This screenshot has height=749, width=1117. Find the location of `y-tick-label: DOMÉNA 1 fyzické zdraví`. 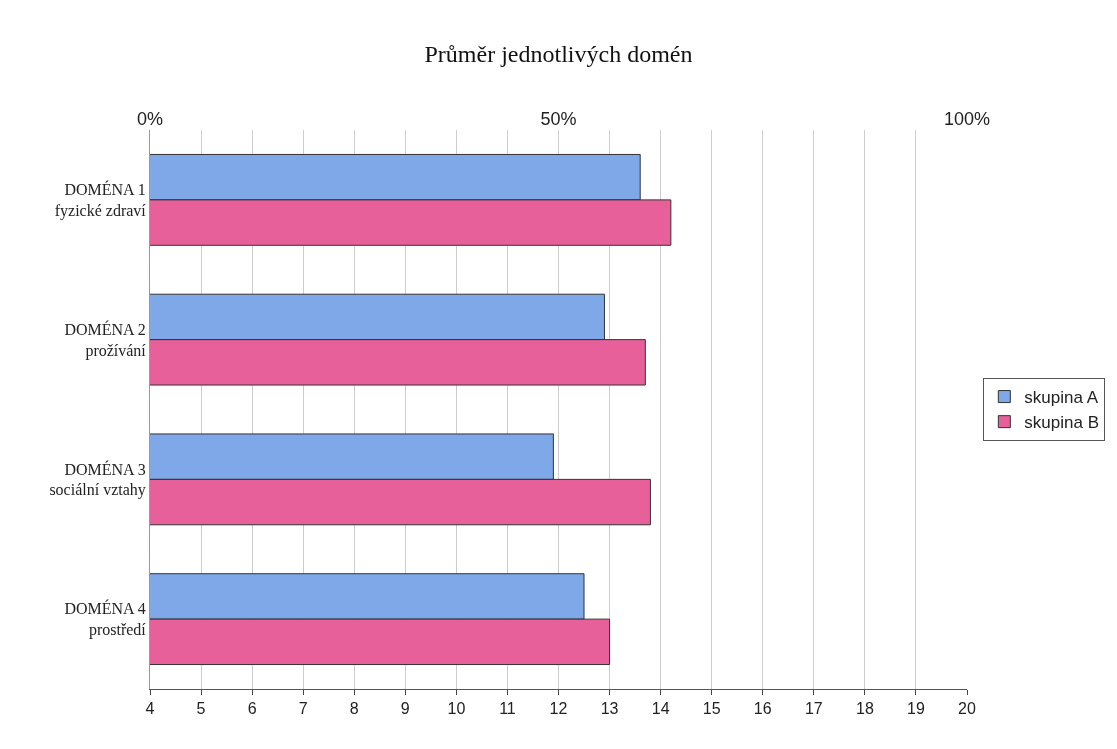

y-tick-label: DOMÉNA 1 fyzické zdraví is located at coordinates (100, 200).